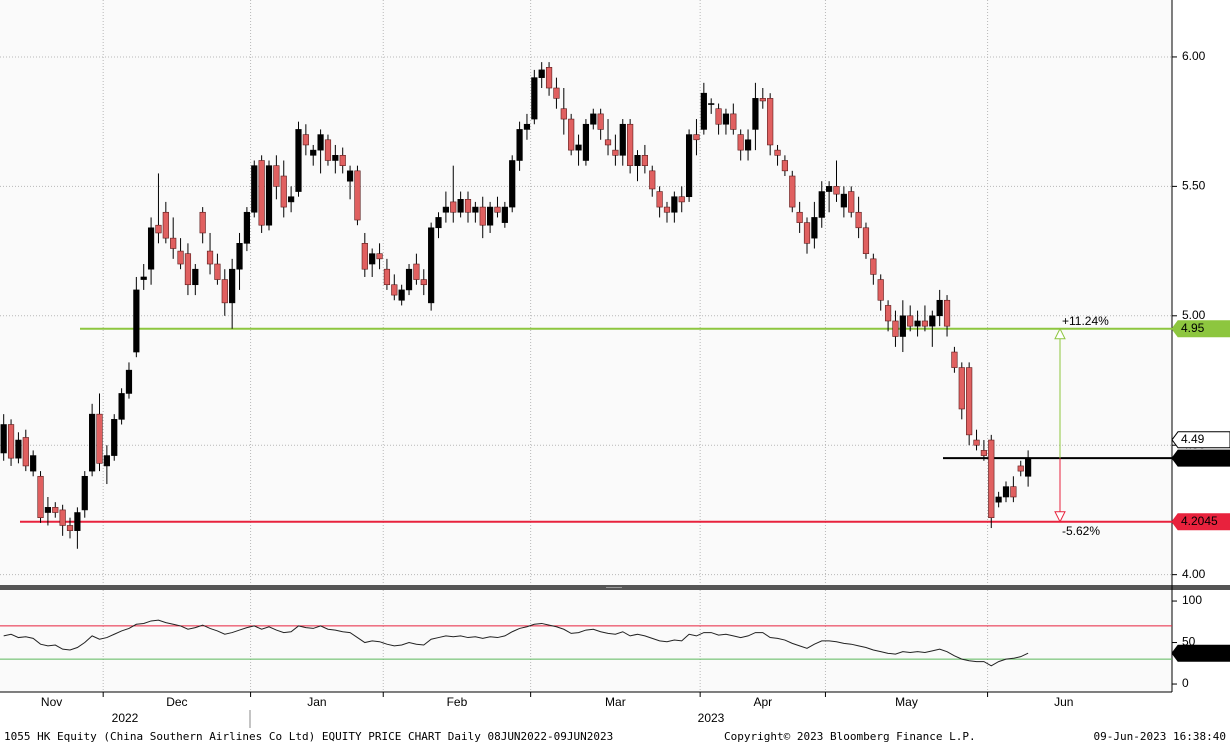 The height and width of the screenshot is (745, 1230). Describe the element at coordinates (457, 702) in the screenshot. I see `x-tick-label: Feb` at that location.